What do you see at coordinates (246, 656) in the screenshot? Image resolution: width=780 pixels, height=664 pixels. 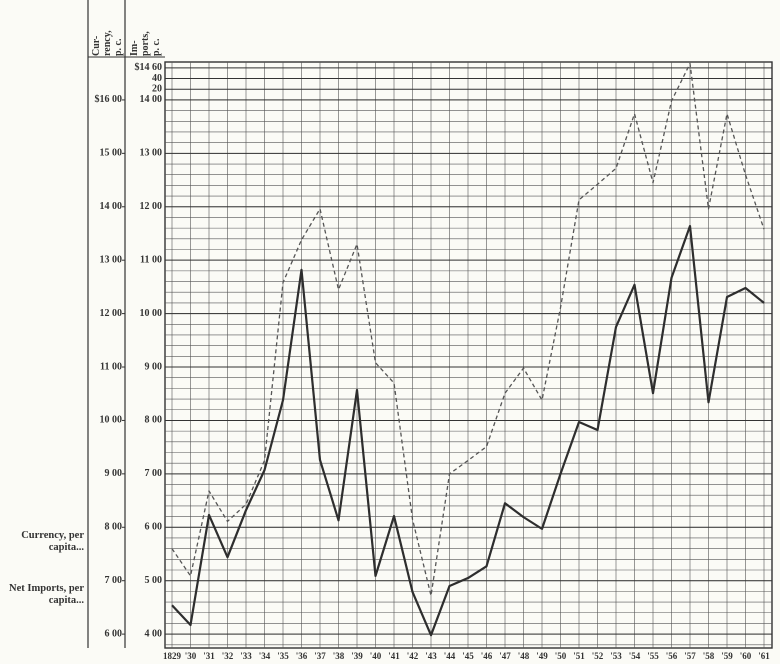 I see `x-tick-label: '33` at bounding box center [246, 656].